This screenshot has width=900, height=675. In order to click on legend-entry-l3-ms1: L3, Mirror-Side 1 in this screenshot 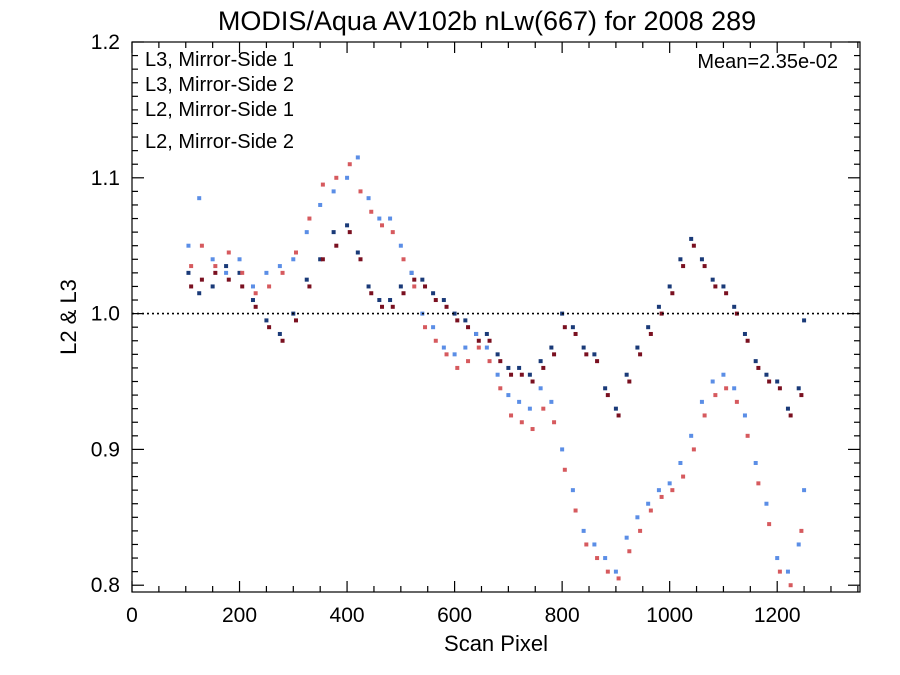, I will do `click(219, 60)`.